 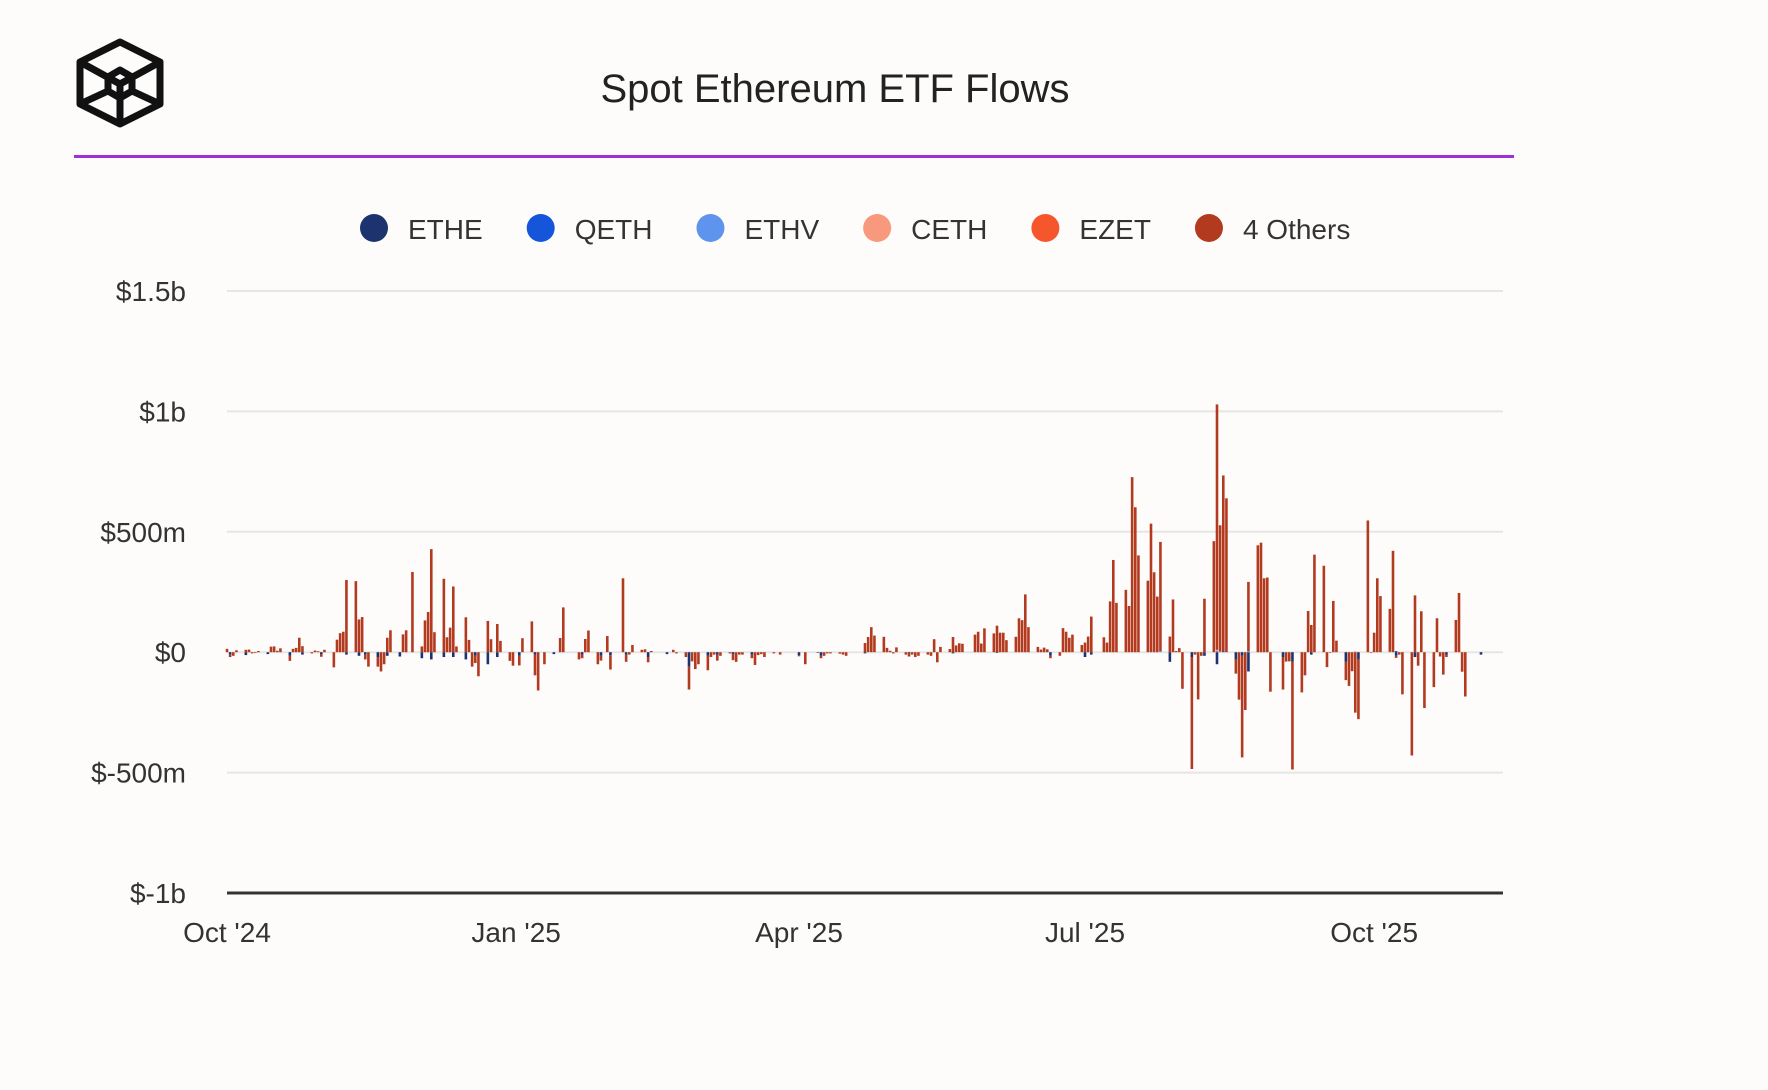 What do you see at coordinates (1272, 229) in the screenshot?
I see `legend-item: 4 Others` at bounding box center [1272, 229].